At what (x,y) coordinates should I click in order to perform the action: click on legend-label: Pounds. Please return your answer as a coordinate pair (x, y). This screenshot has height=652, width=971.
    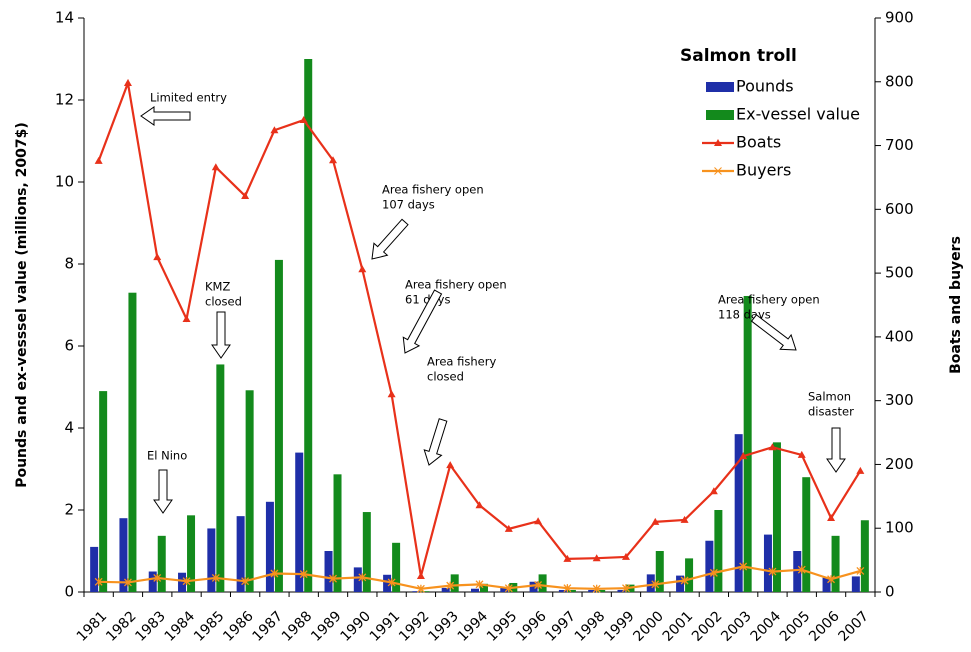
    Looking at the image, I should click on (765, 86).